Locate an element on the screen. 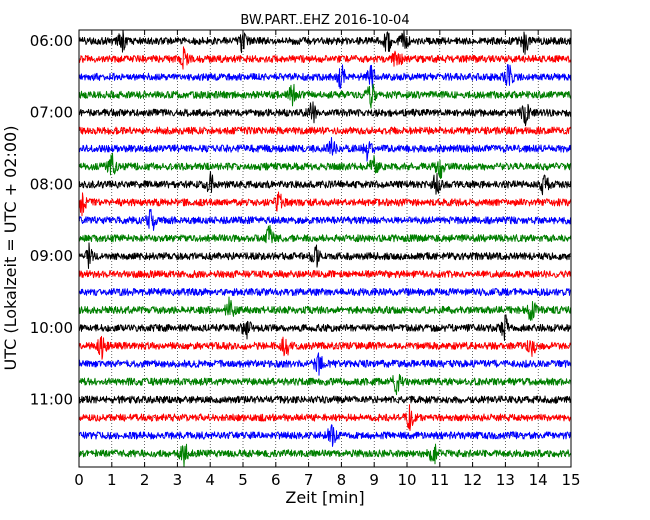  y-tick-label: 09:00 is located at coordinates (51, 256).